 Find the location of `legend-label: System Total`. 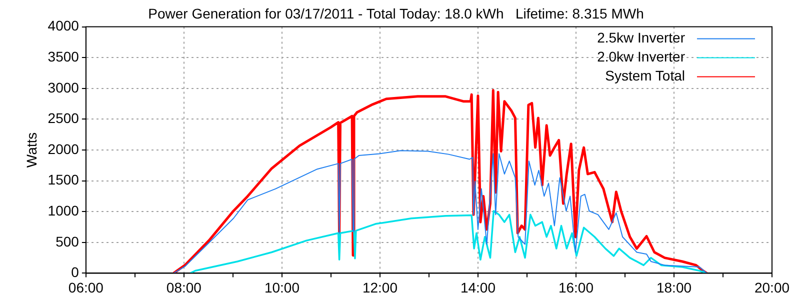

legend-label: System Total is located at coordinates (645, 76).